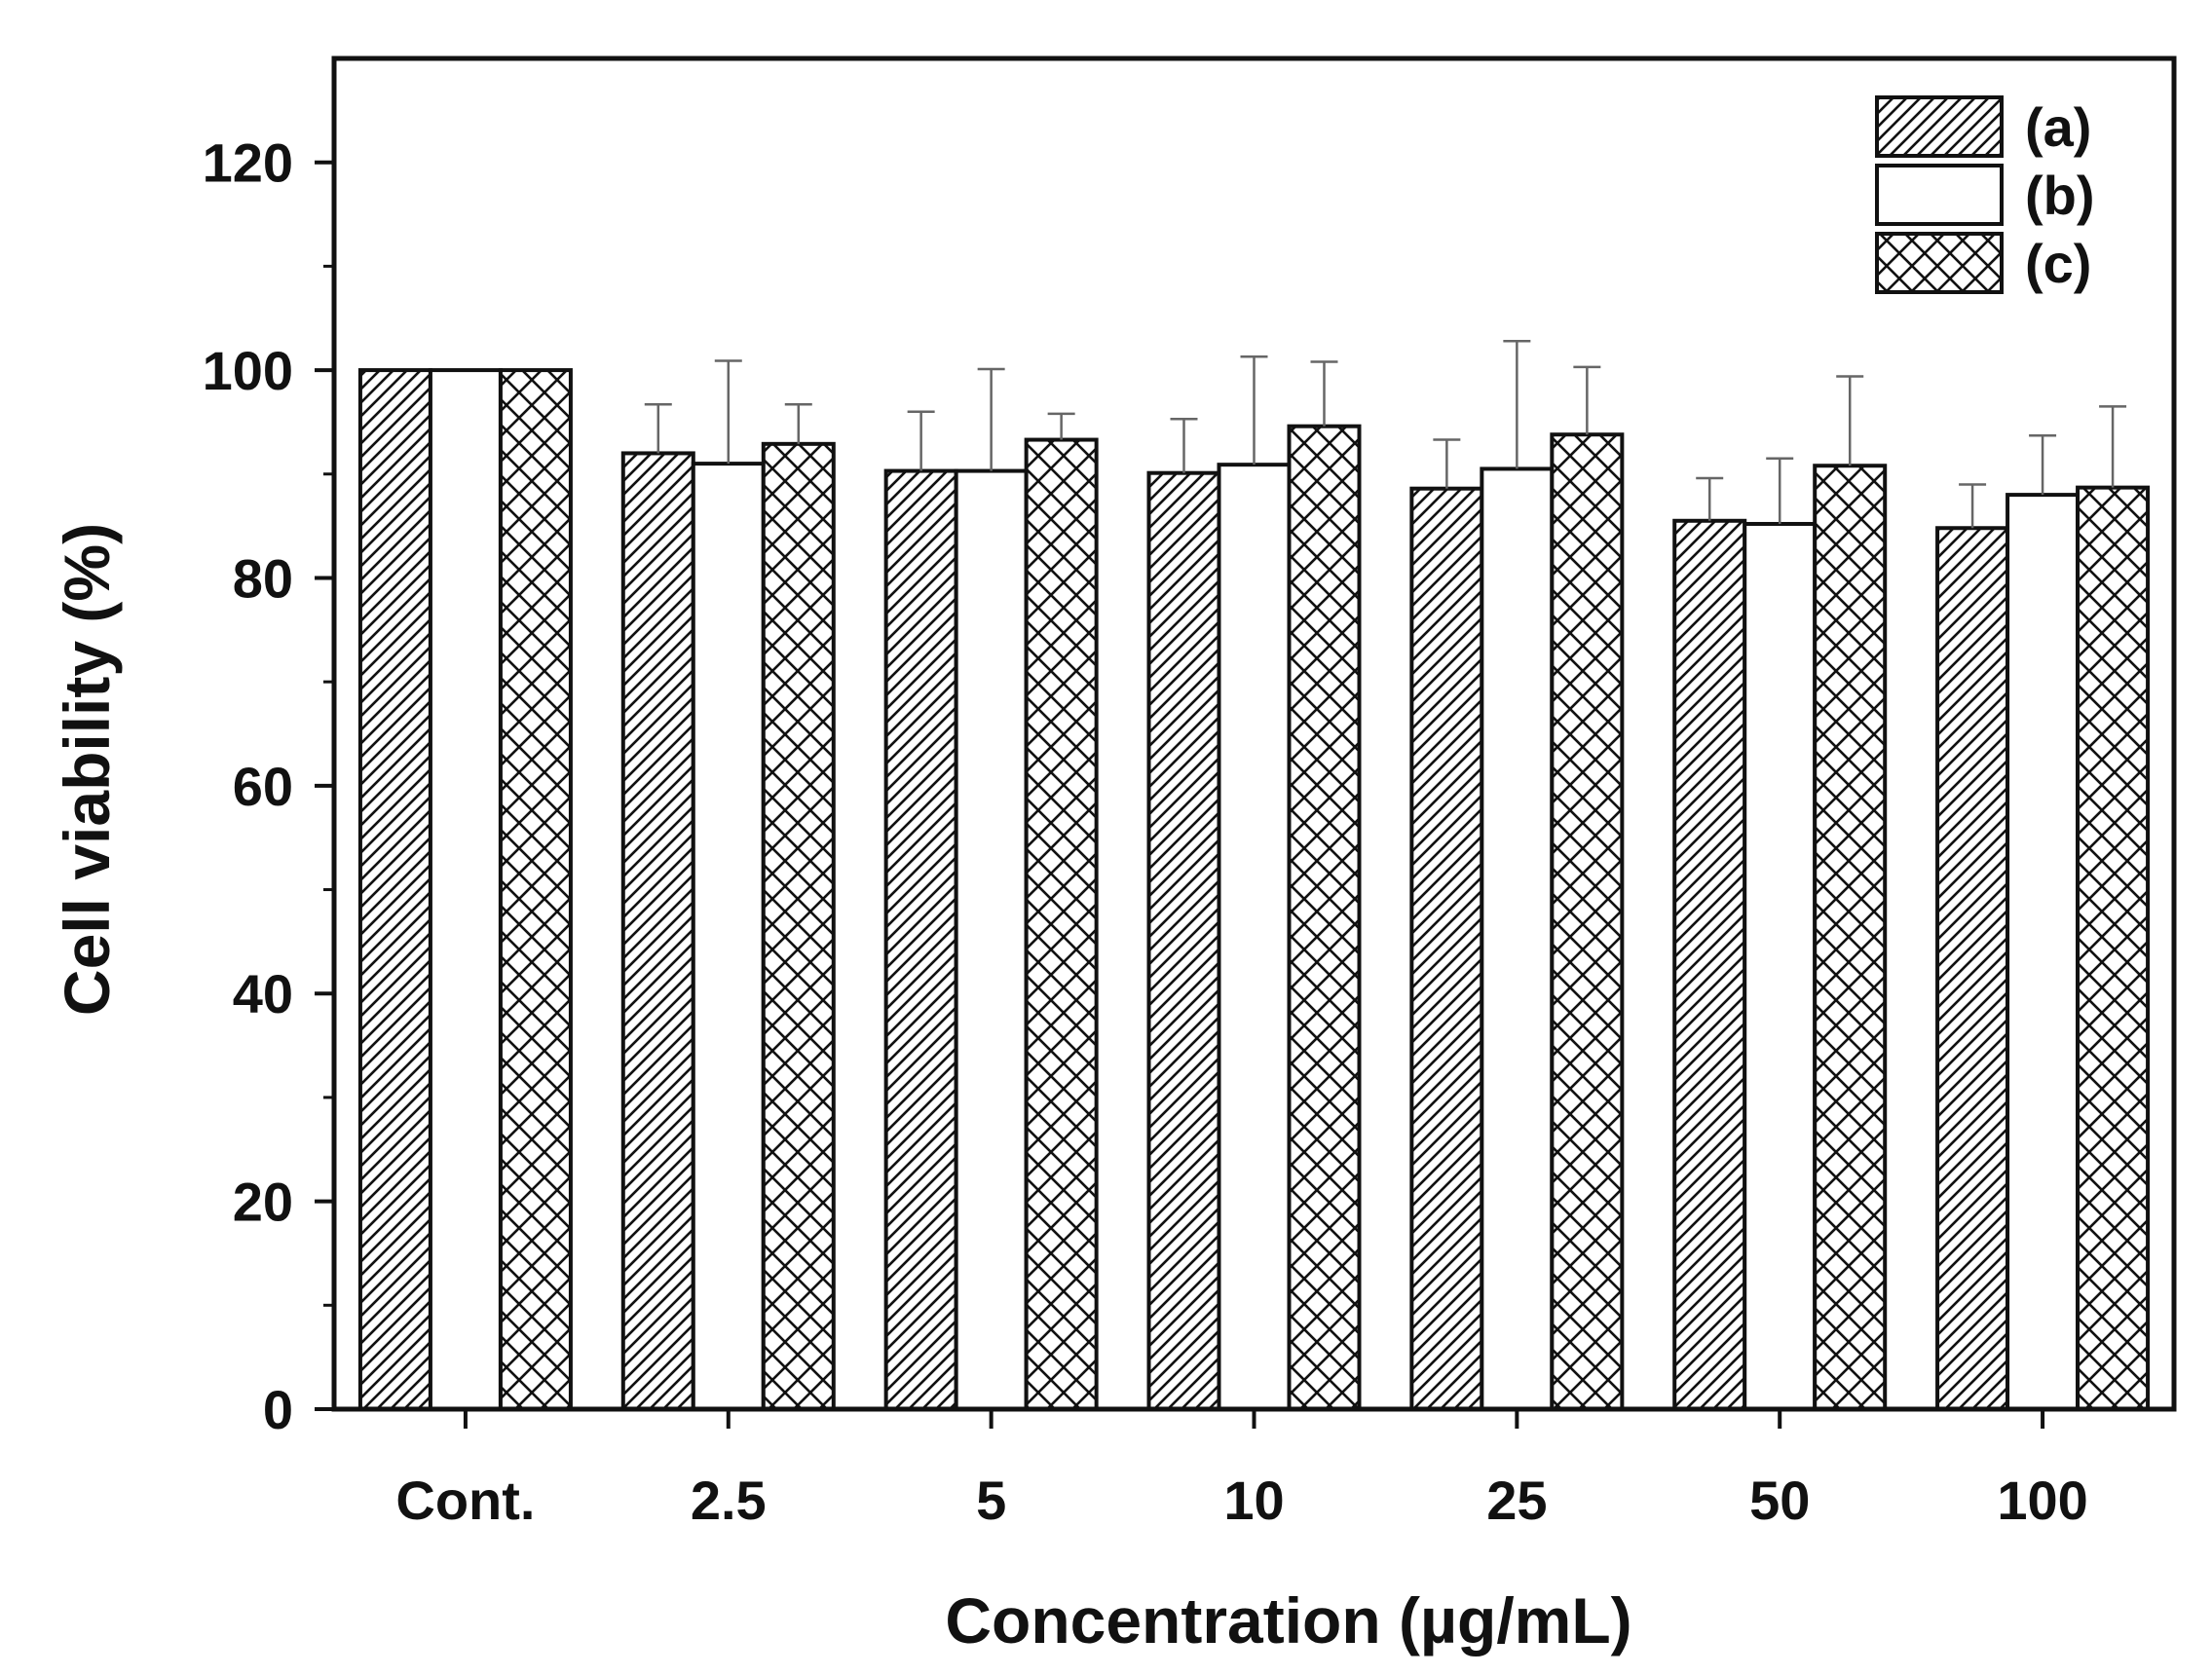  What do you see at coordinates (263, 786) in the screenshot?
I see `y-tick-label: 60` at bounding box center [263, 786].